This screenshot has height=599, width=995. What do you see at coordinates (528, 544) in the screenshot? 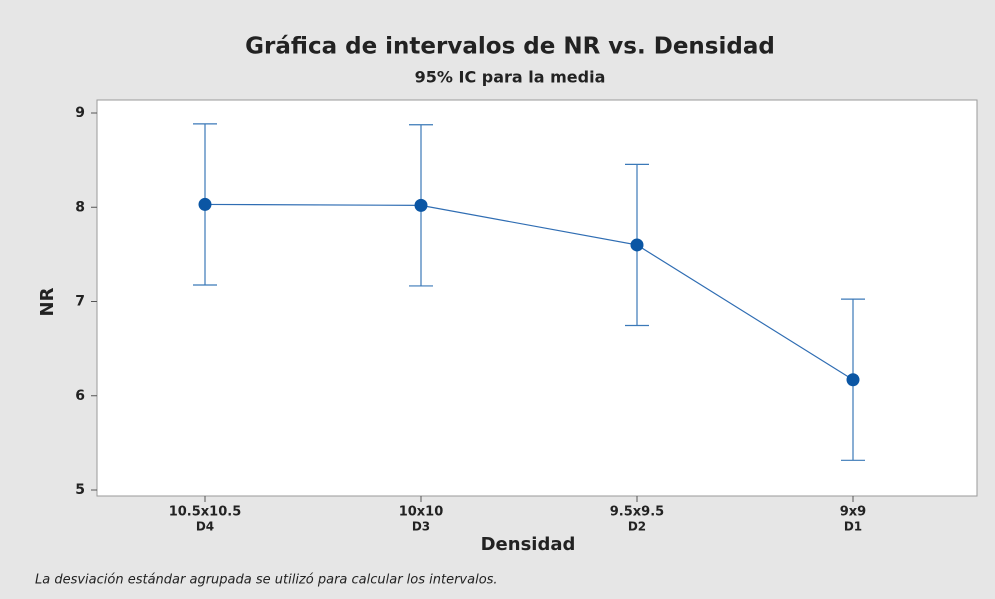
I see `x-axis-label: Densidad` at bounding box center [528, 544].